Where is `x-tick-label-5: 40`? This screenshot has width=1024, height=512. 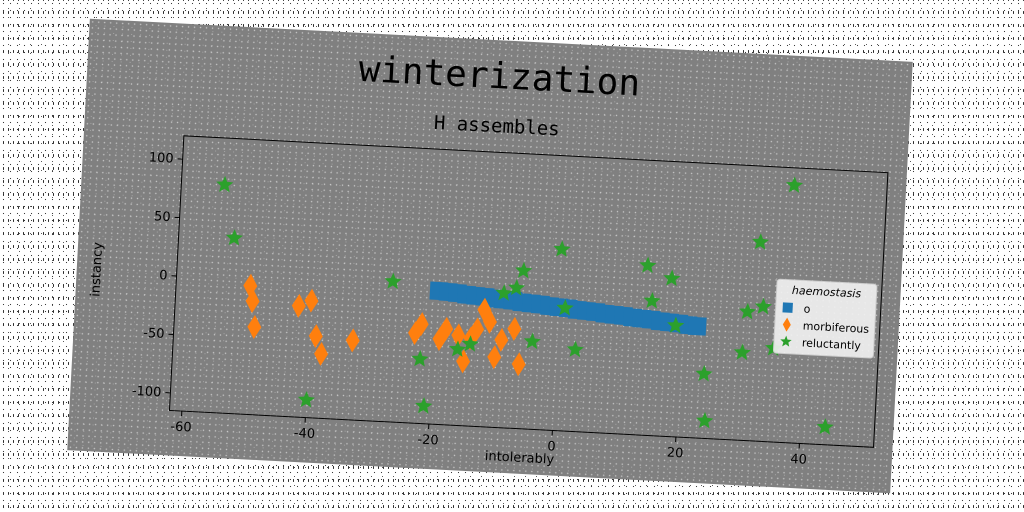
x-tick-label-5: 40 is located at coordinates (798, 460).